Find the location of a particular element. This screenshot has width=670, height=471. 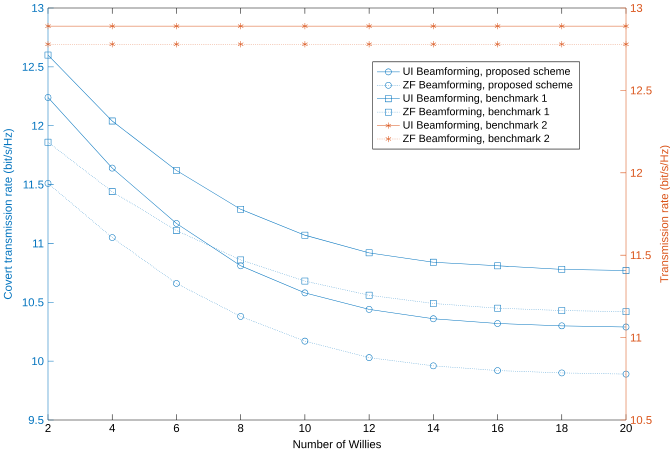

y-tick-label: 11.5 is located at coordinates (34, 184).